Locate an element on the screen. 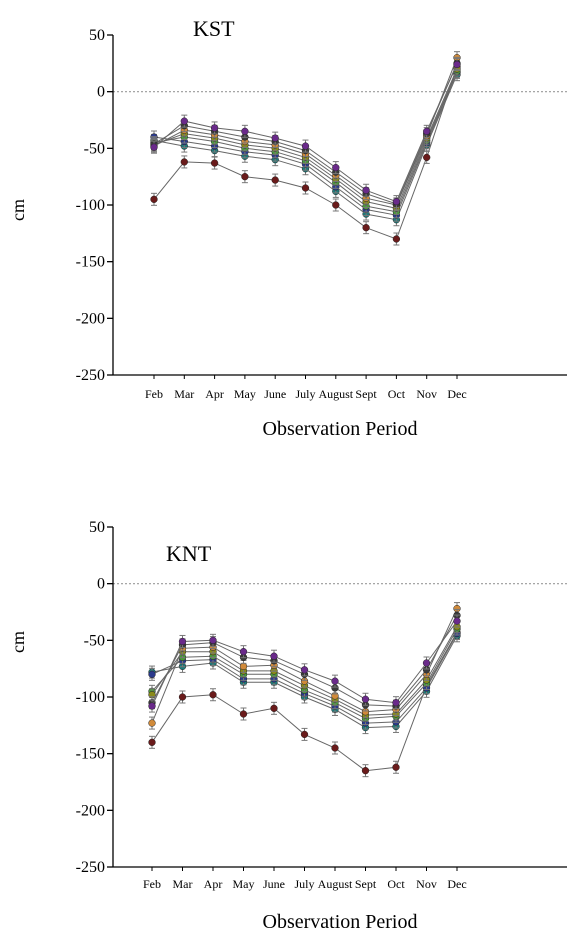 This screenshot has width=583, height=940. chart-title: KST is located at coordinates (214, 28).